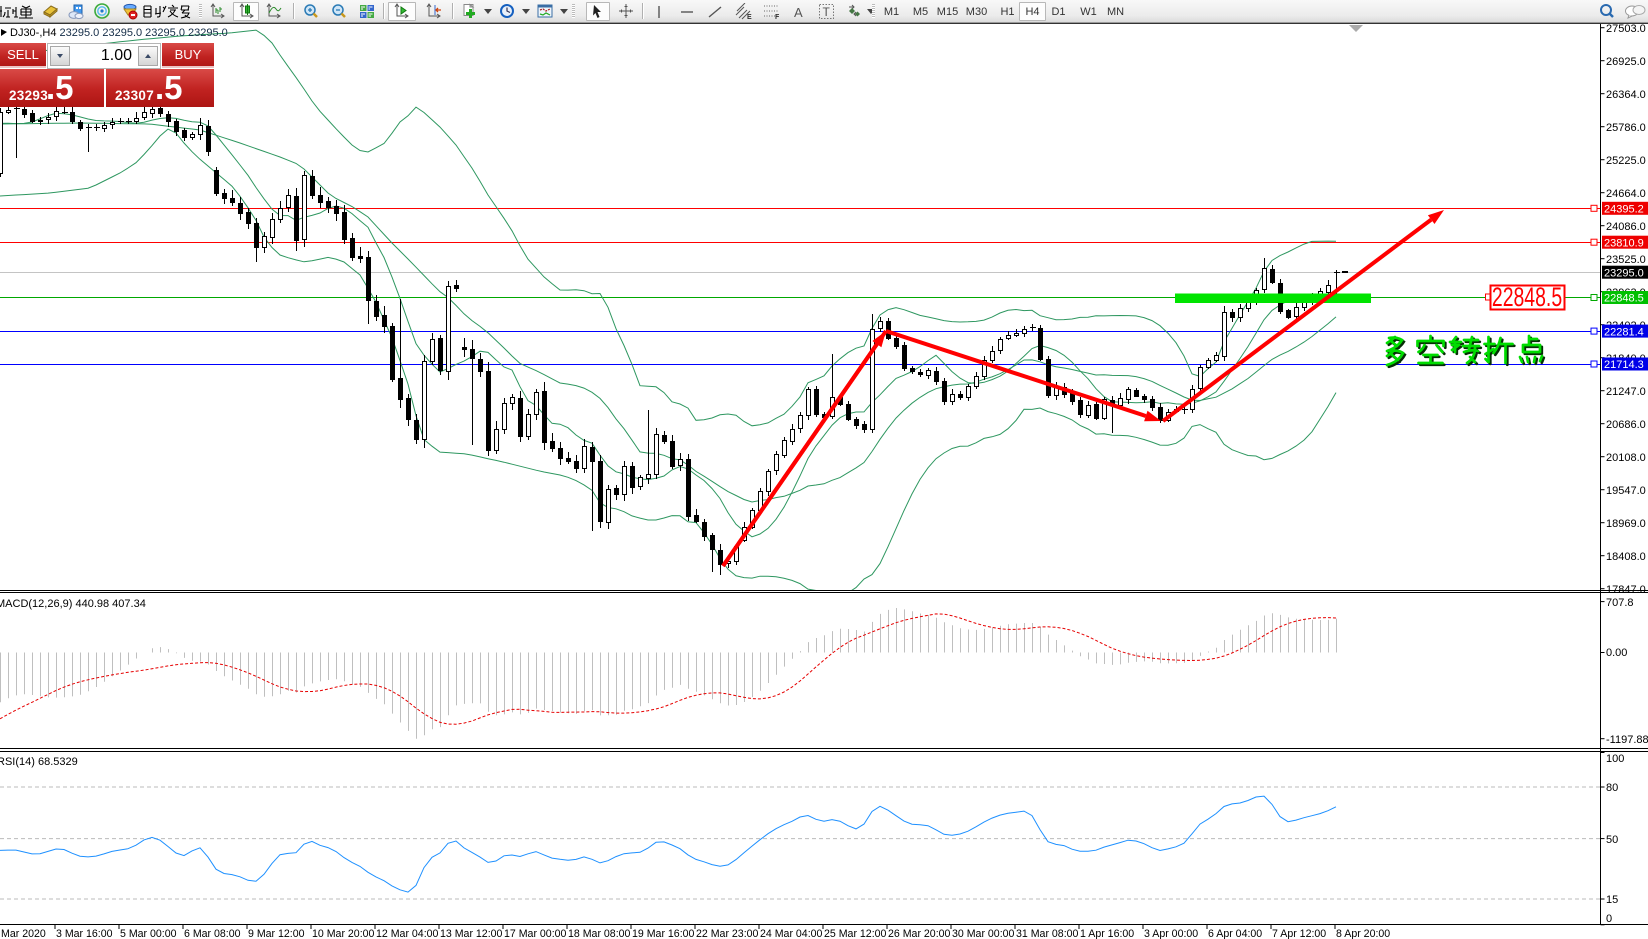 The height and width of the screenshot is (939, 1648). I want to click on svg-text: 23810.9, so click(1624, 243).